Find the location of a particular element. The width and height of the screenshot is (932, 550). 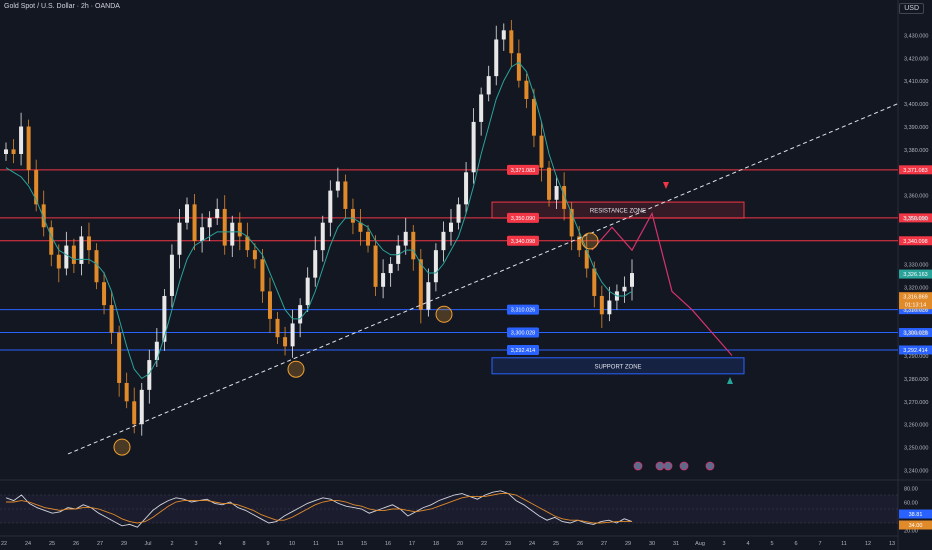

level-tag-label: 3,340.098 is located at coordinates (523, 242).